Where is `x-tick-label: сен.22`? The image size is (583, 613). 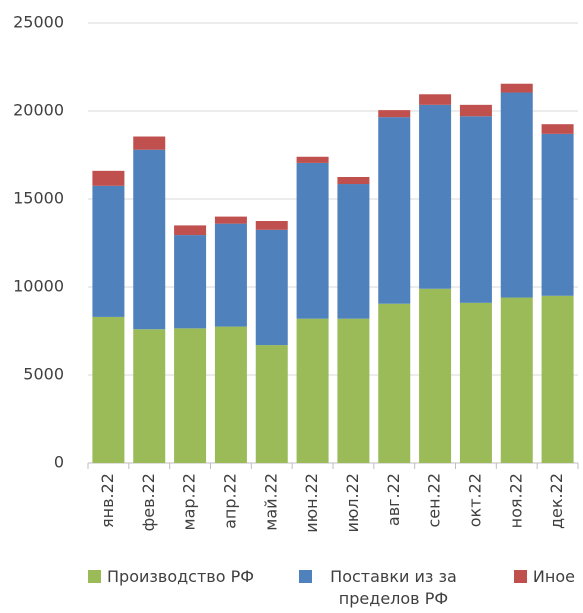 x-tick-label: сен.22 is located at coordinates (434, 500).